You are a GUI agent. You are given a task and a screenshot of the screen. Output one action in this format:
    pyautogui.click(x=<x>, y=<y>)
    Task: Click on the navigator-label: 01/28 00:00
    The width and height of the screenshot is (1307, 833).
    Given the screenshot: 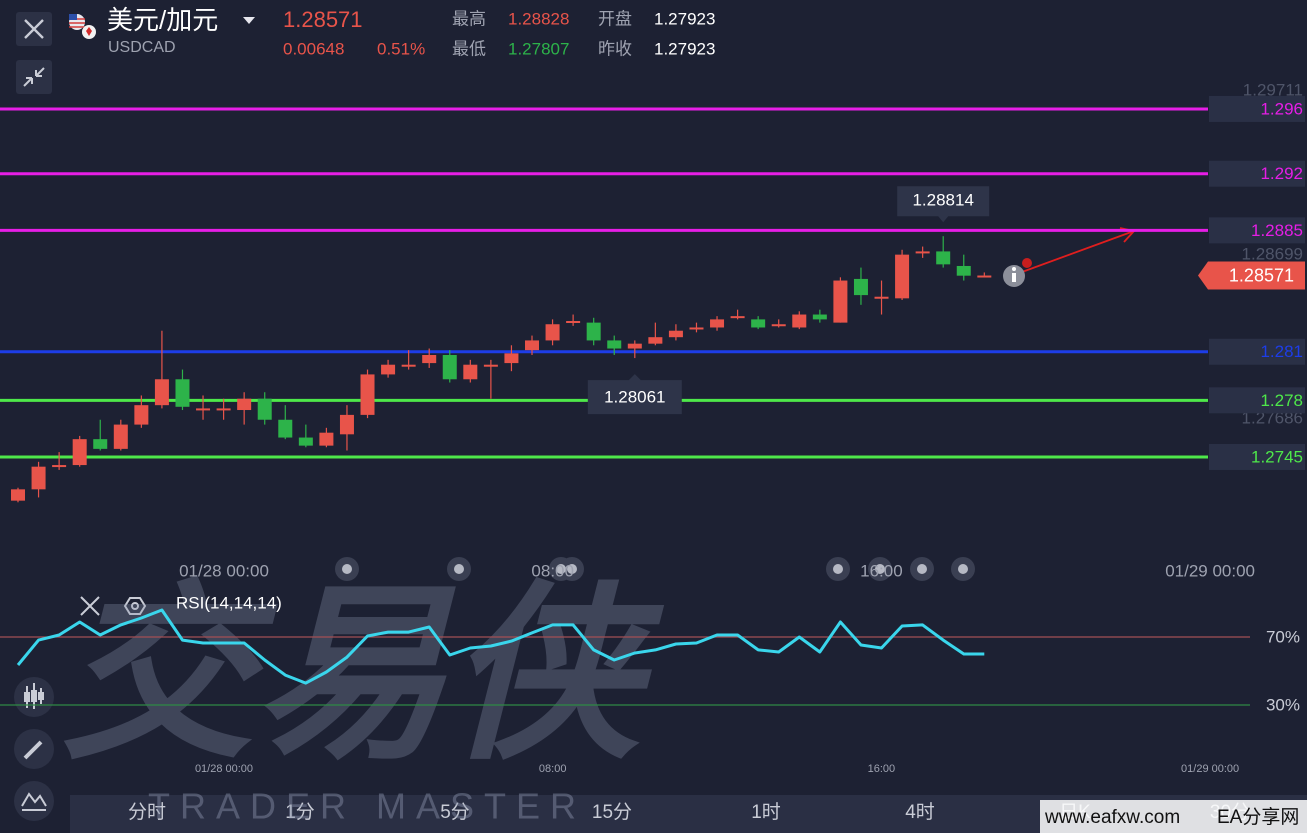 What is the action you would take?
    pyautogui.click(x=224, y=769)
    